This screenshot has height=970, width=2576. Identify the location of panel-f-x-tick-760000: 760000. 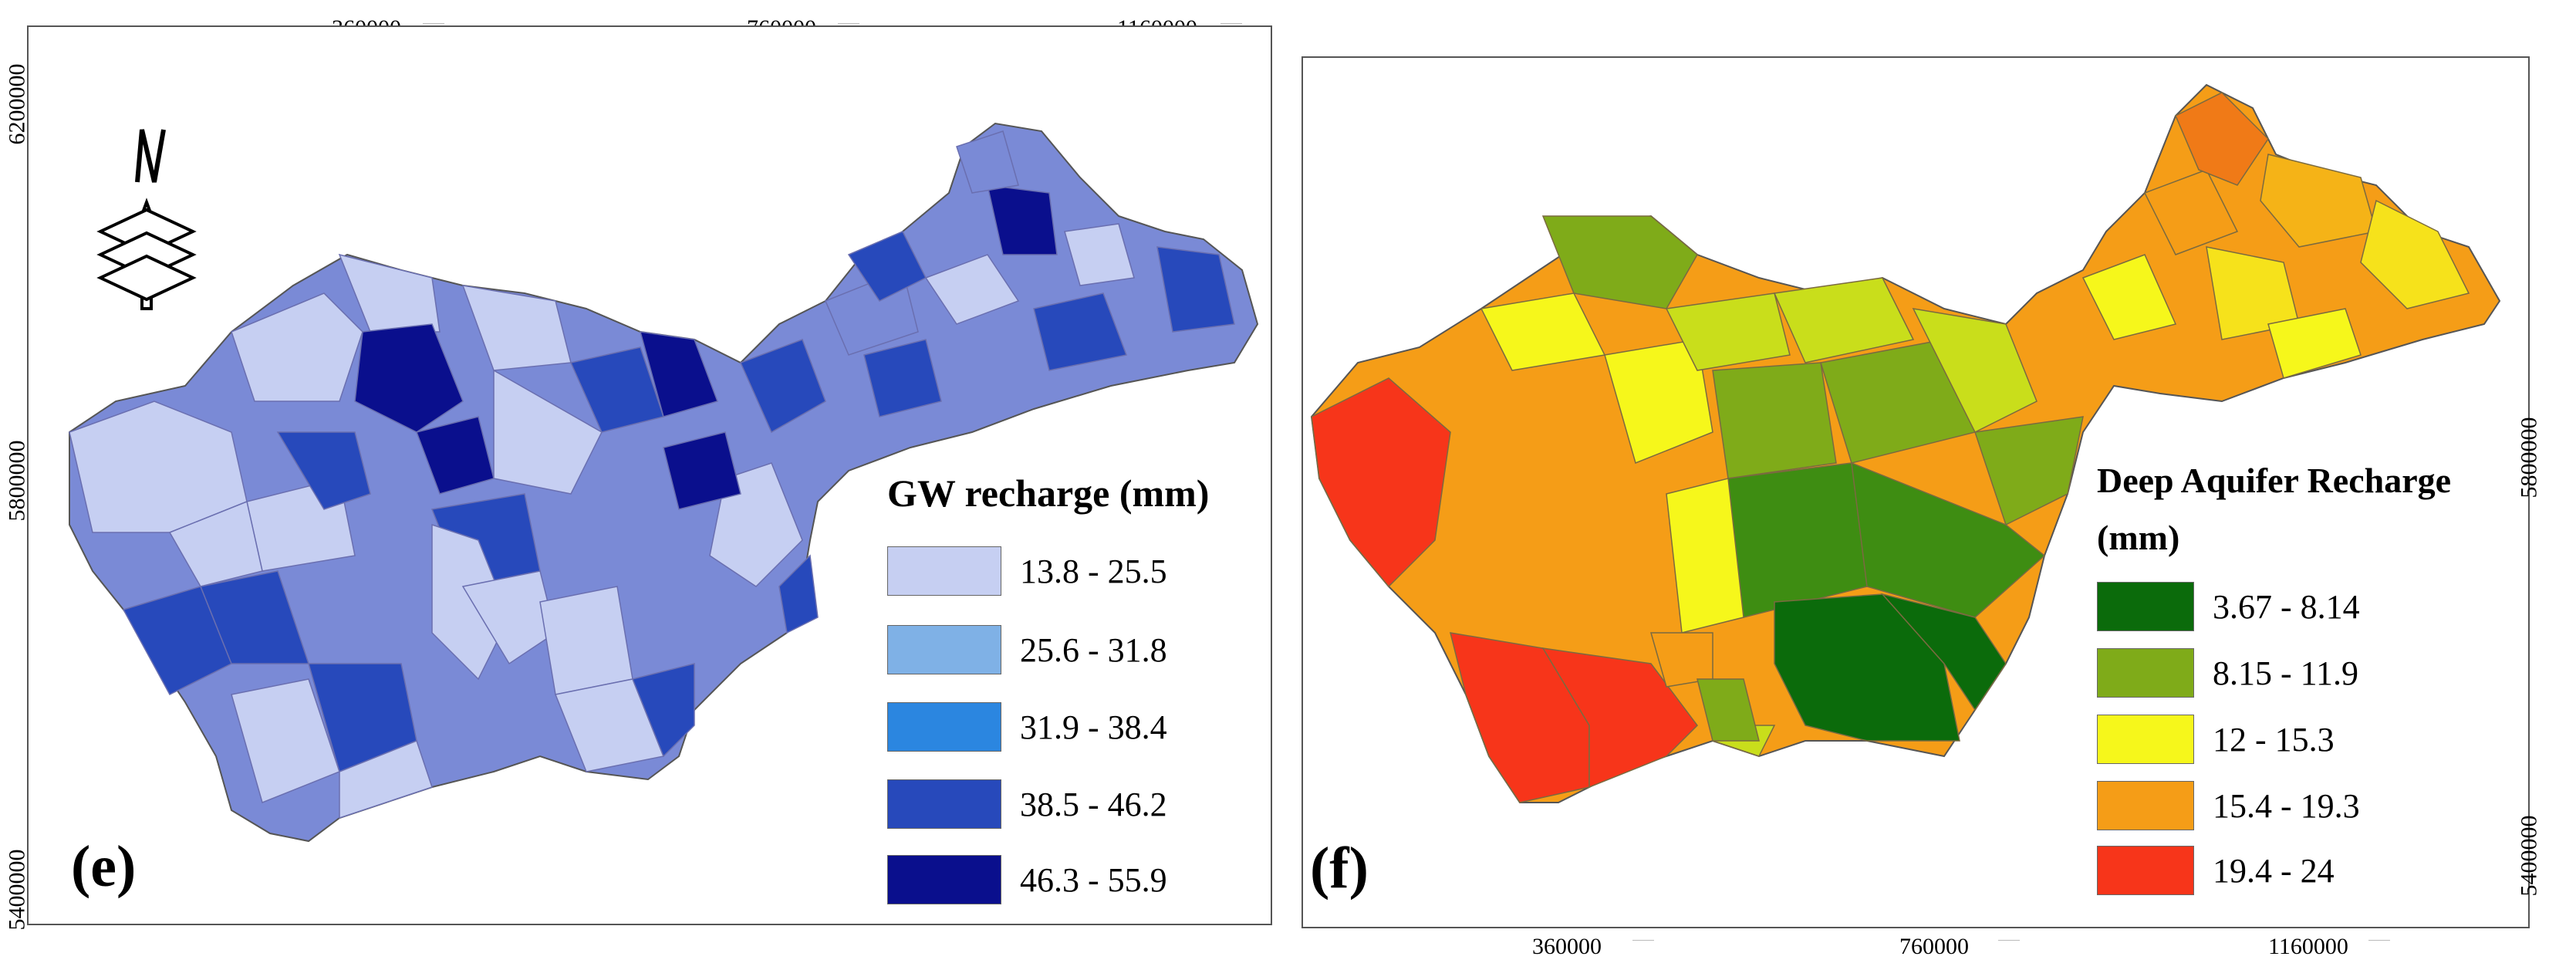
(1934, 947).